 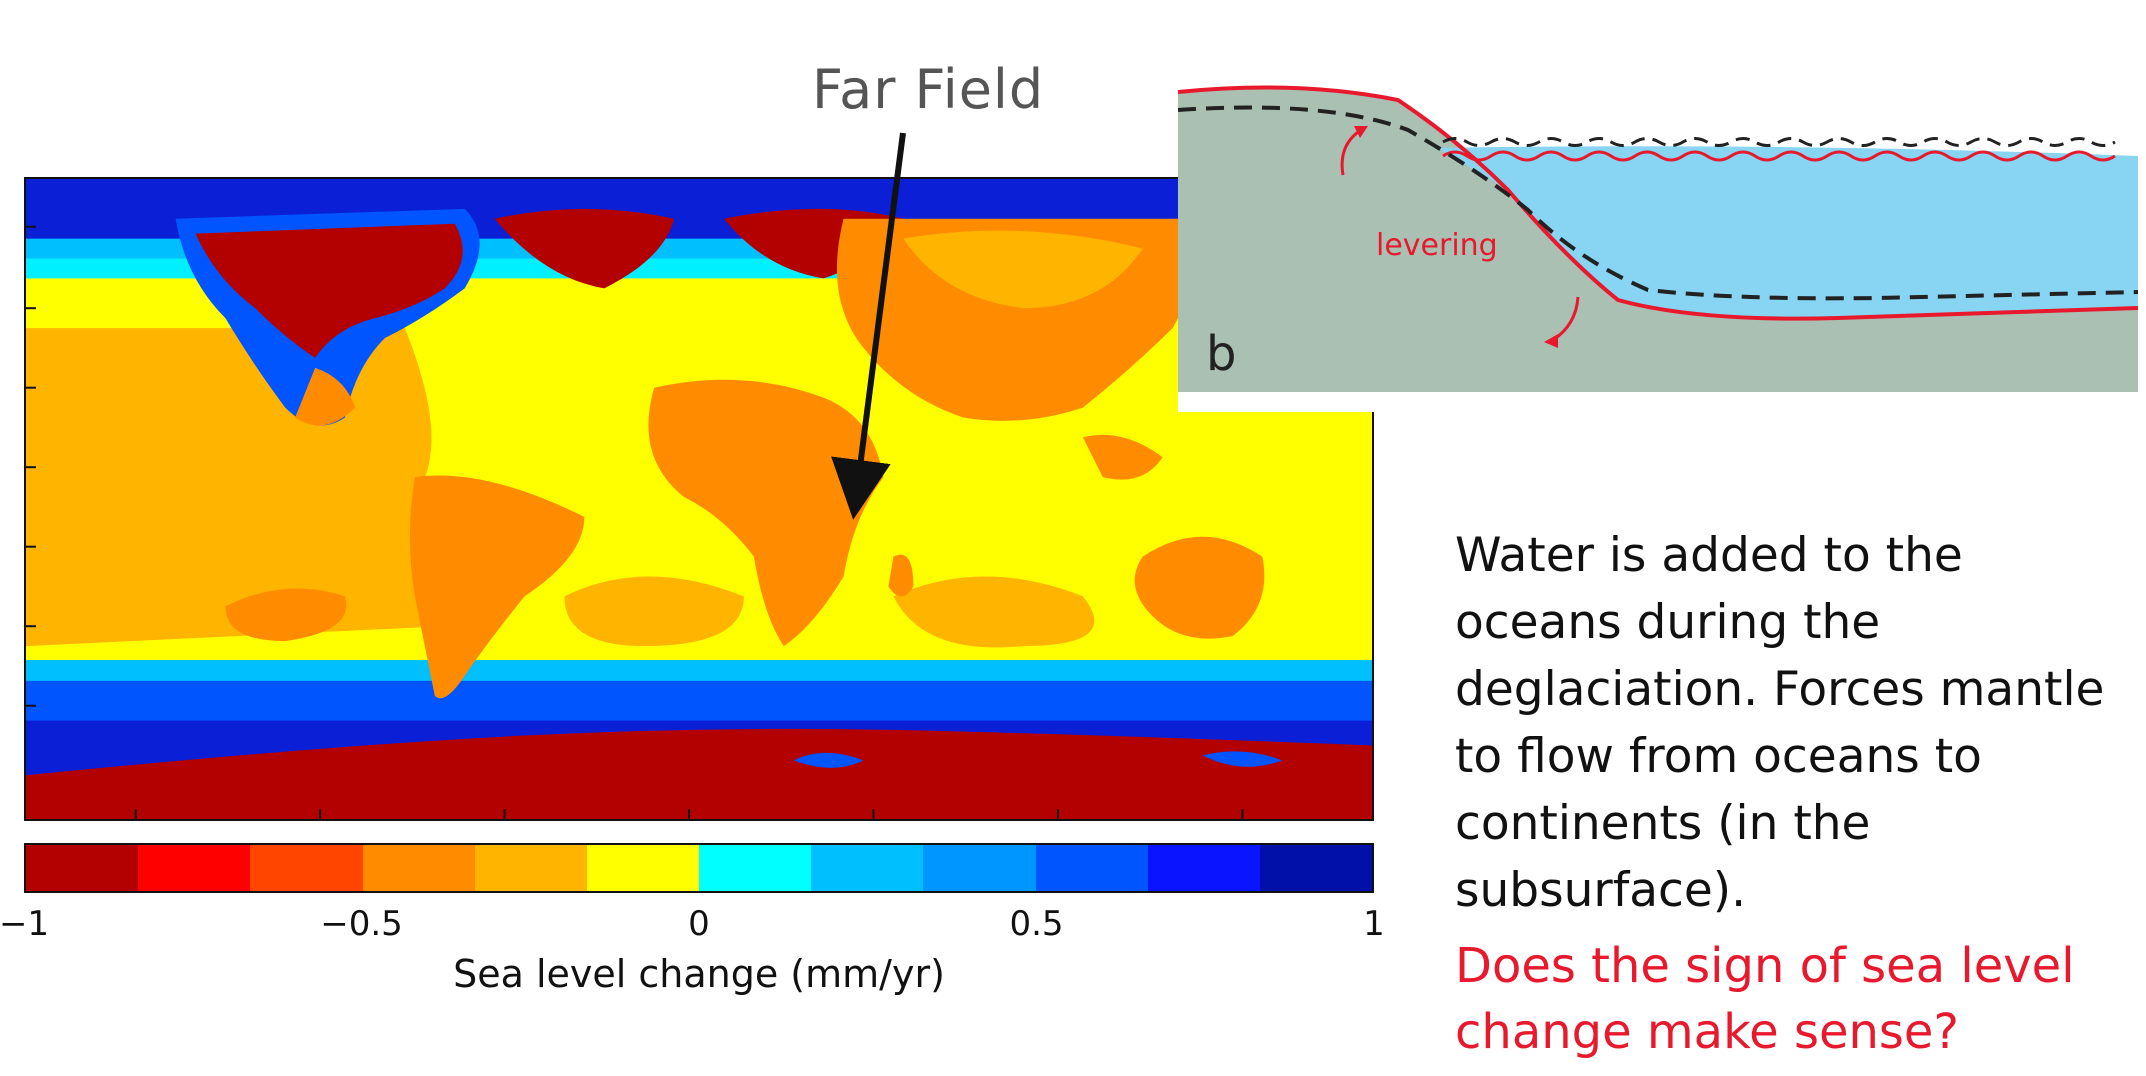 I want to click on south-america, so click(x=497, y=587).